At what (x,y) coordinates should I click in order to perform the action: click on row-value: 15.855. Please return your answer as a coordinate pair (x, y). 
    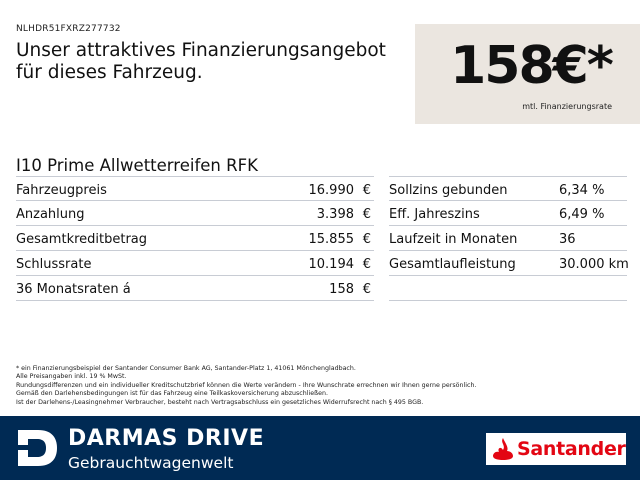
    Looking at the image, I should click on (331, 239).